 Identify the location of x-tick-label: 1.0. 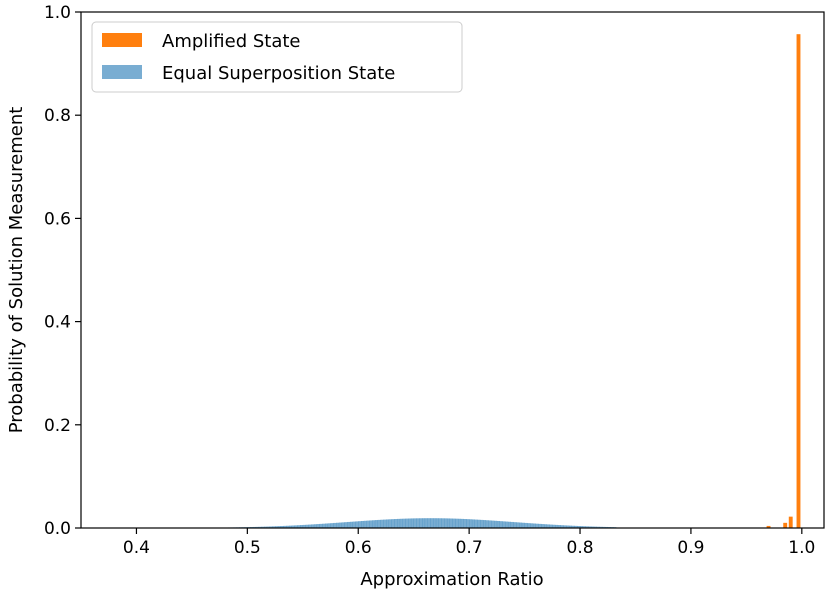
(801, 548).